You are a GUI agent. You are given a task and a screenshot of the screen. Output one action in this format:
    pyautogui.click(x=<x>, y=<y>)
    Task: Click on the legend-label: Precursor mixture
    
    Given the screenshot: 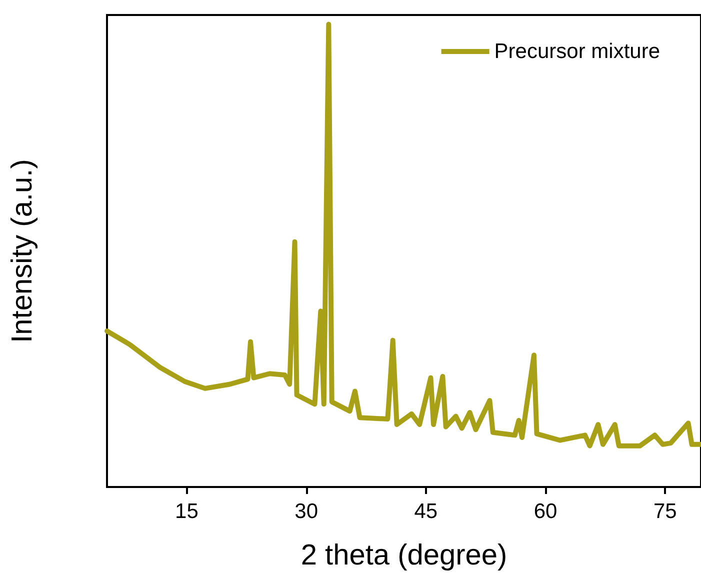 What is the action you would take?
    pyautogui.click(x=577, y=51)
    